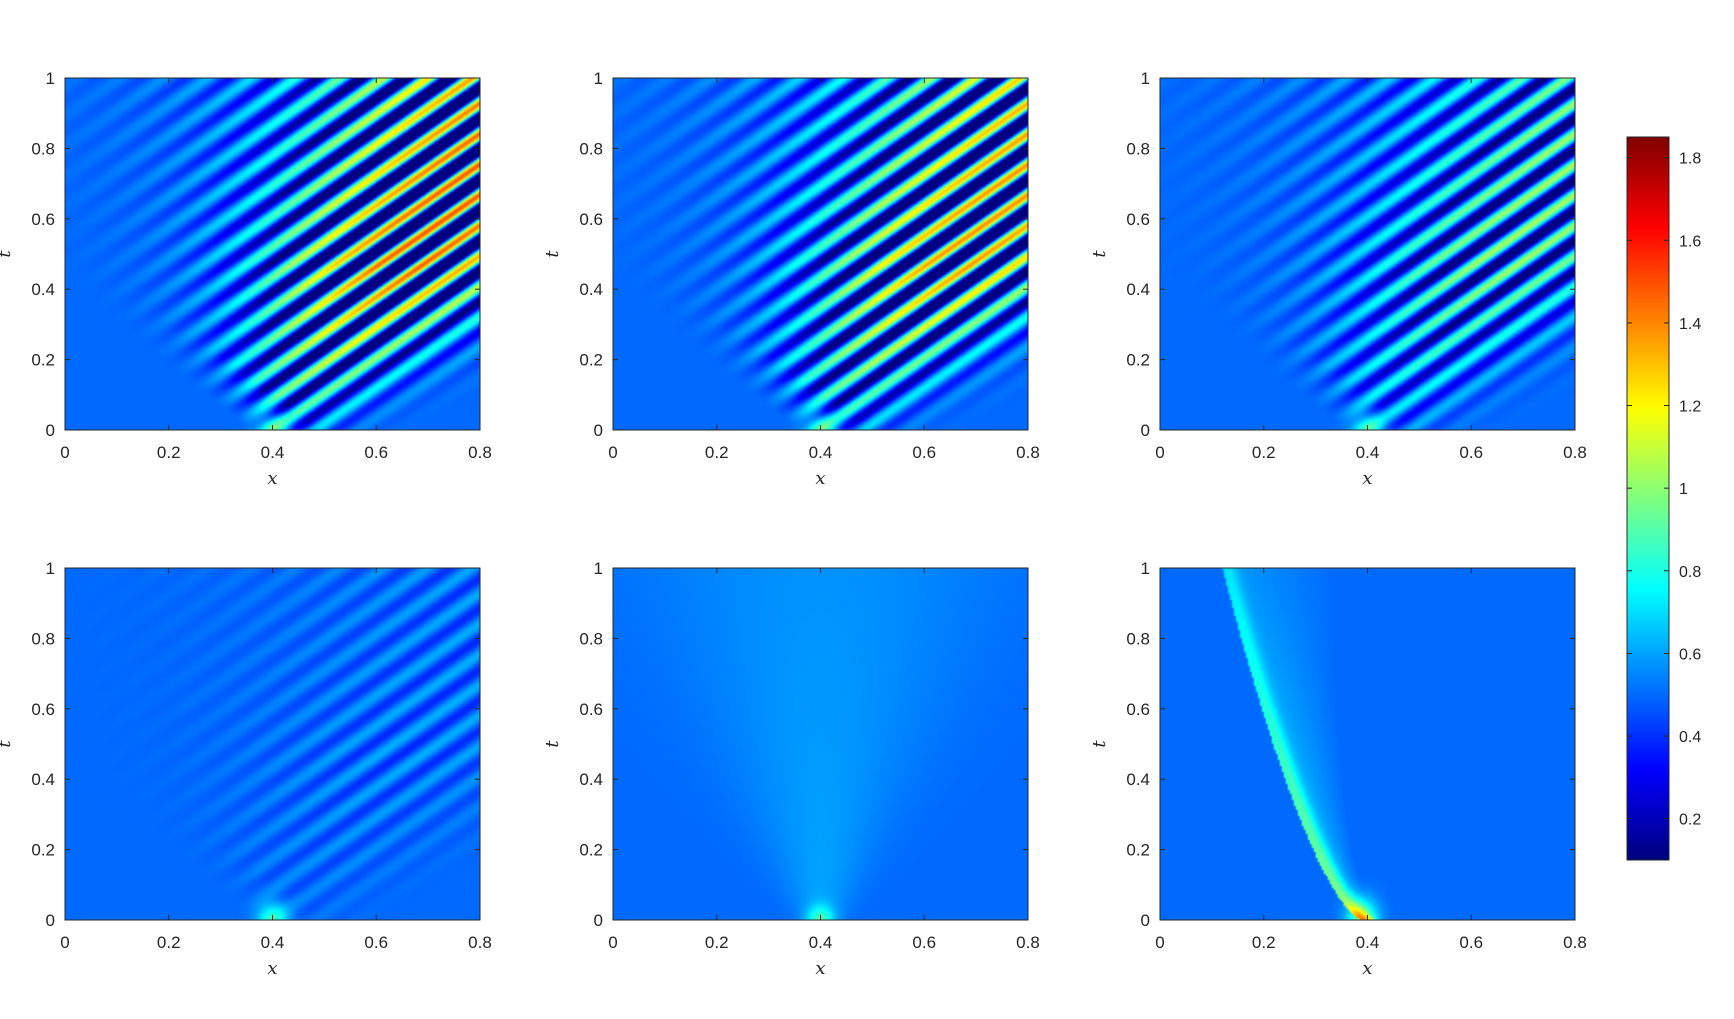  I want to click on colorbar-tick-label: 1.2, so click(1690, 407).